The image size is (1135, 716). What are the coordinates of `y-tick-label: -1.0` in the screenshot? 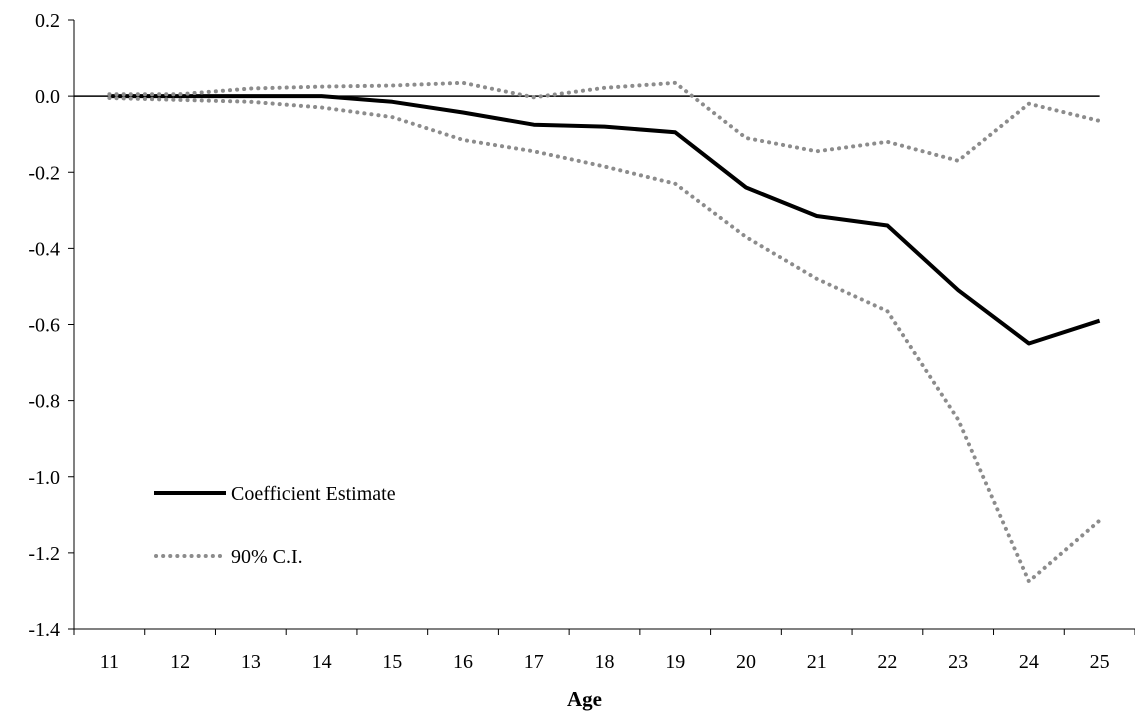 It's located at (44, 478).